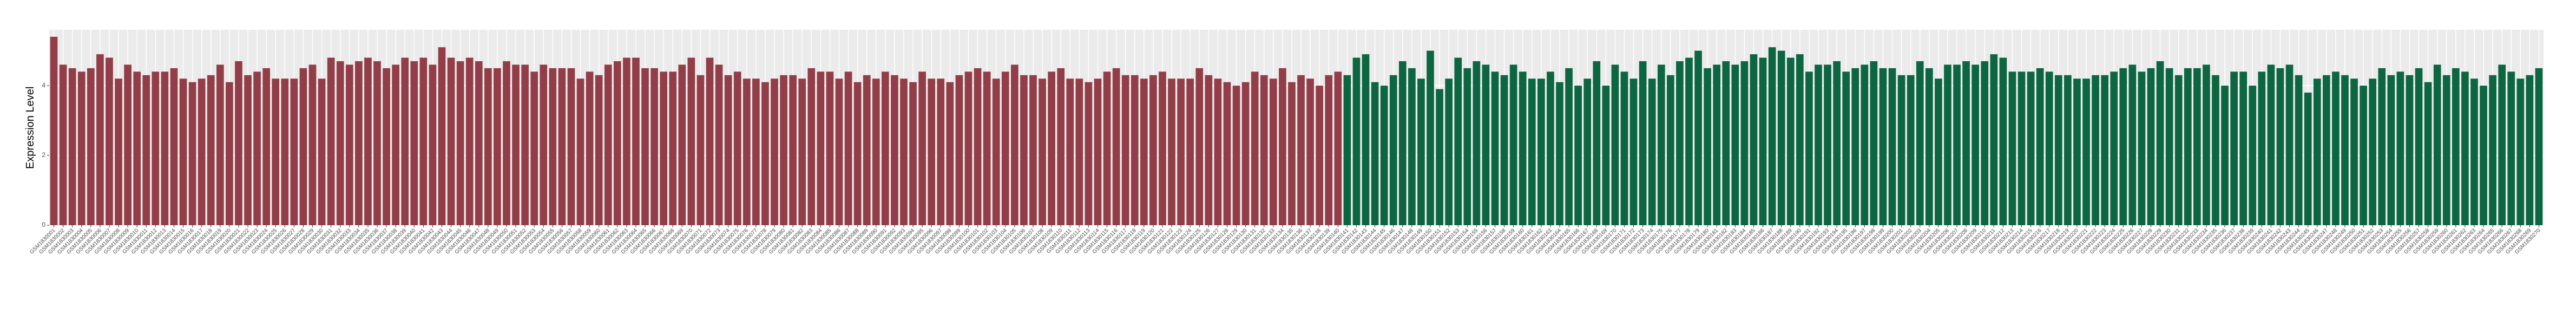 Image resolution: width=2576 pixels, height=314 pixels. Describe the element at coordinates (43, 155) in the screenshot. I see `y-tick-label: 2` at that location.